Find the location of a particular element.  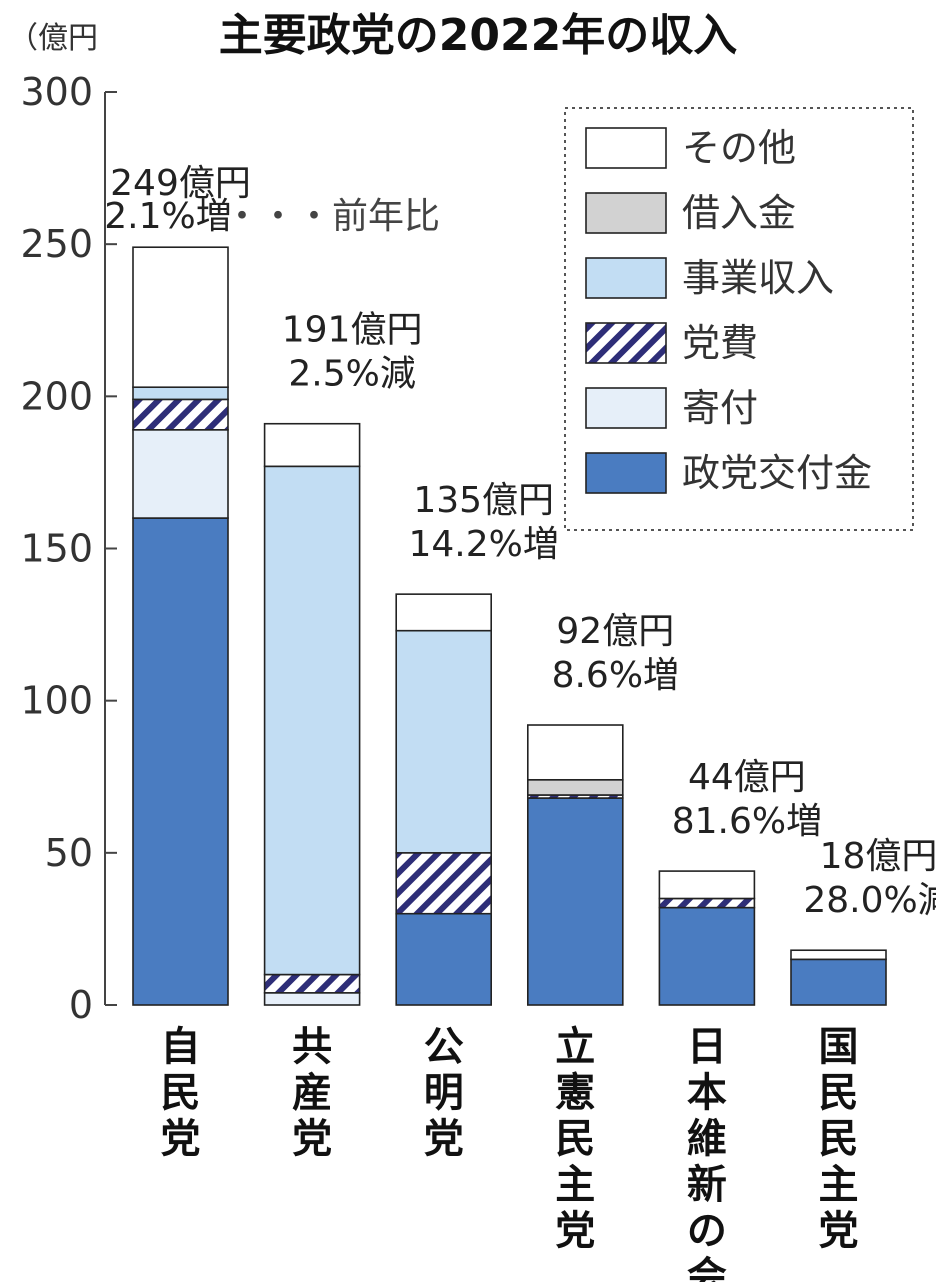

change-label: 8.6%増 is located at coordinates (615, 675).